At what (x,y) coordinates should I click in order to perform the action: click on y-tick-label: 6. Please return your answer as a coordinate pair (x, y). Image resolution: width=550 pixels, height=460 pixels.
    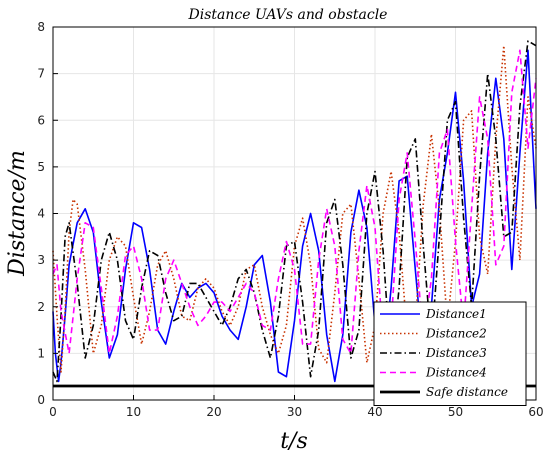
    Looking at the image, I should click on (41, 120).